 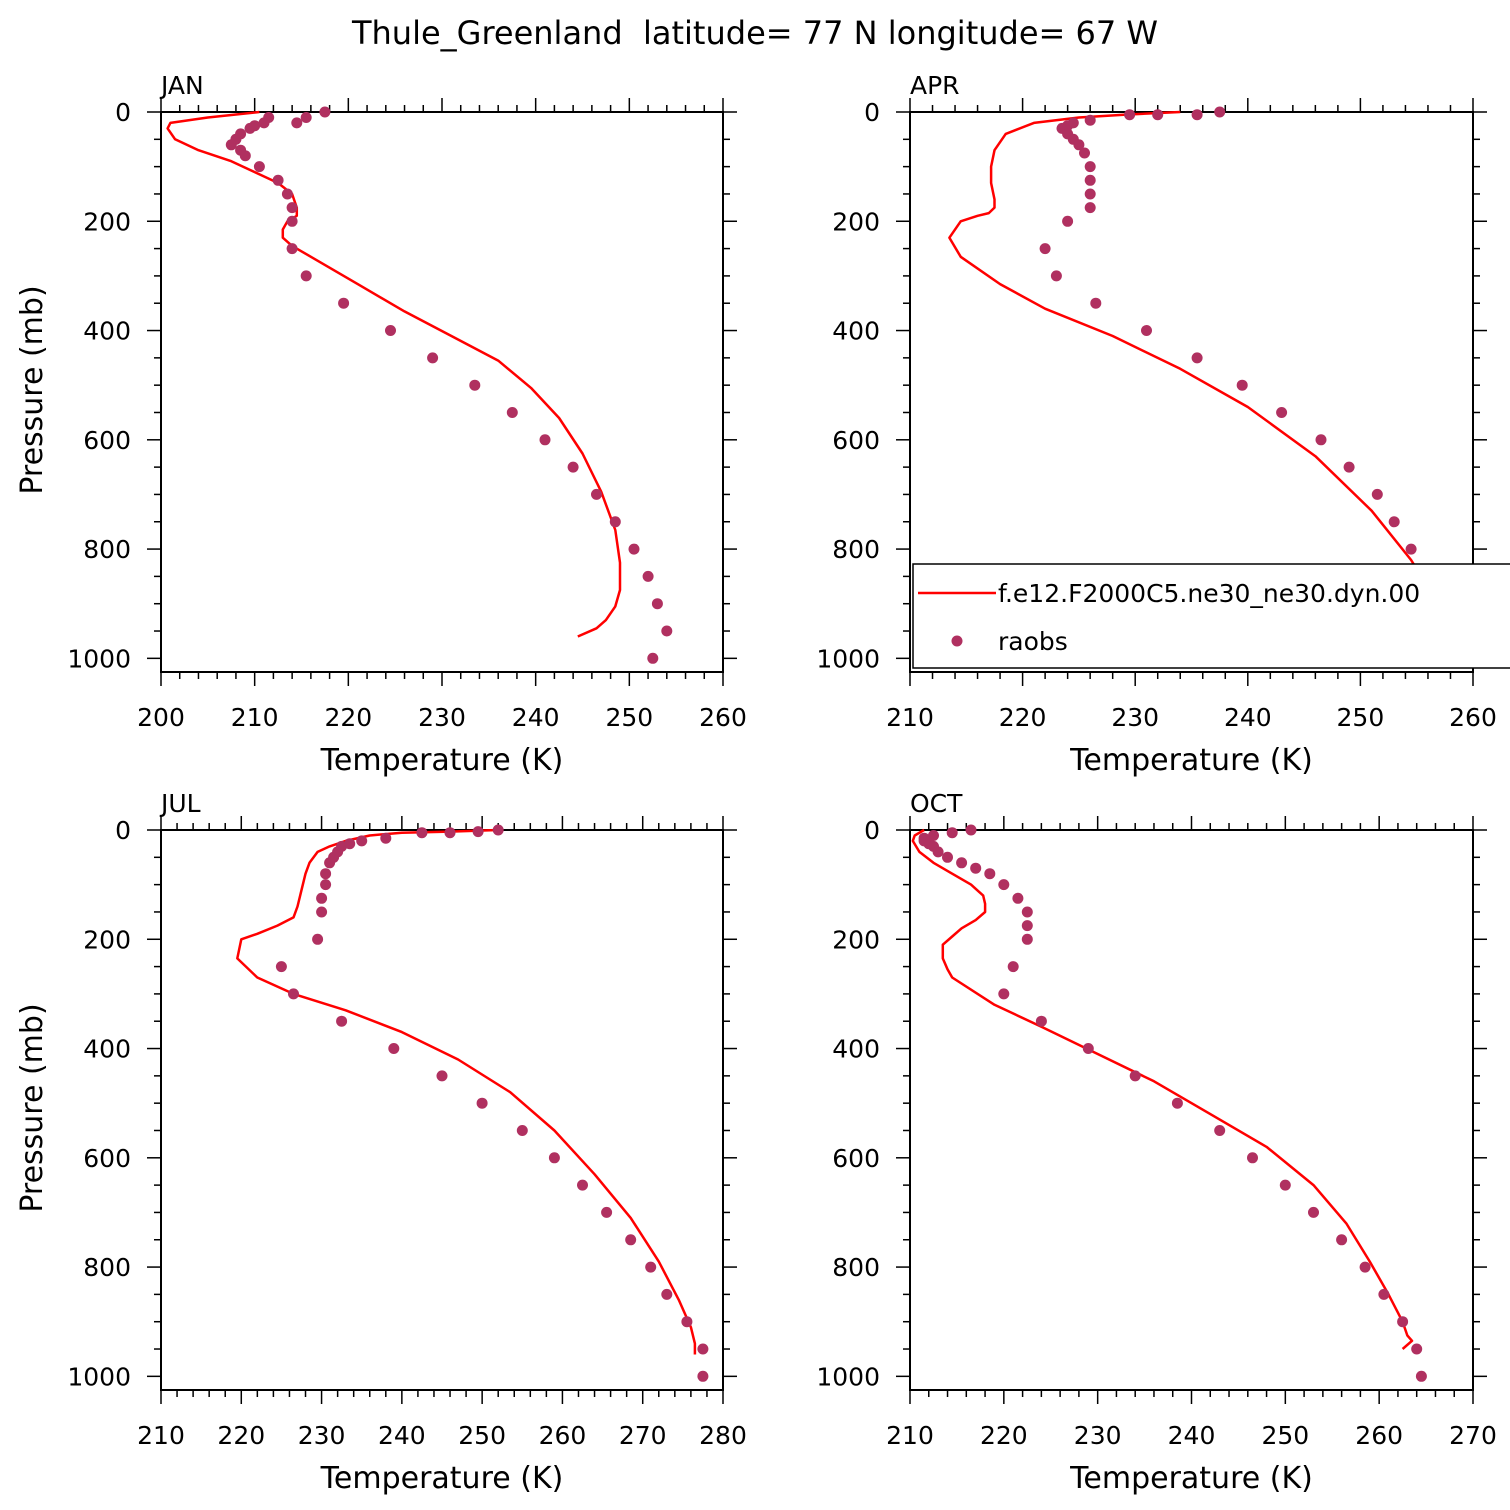 What do you see at coordinates (1473, 1435) in the screenshot?
I see `x-tick-label: 270` at bounding box center [1473, 1435].